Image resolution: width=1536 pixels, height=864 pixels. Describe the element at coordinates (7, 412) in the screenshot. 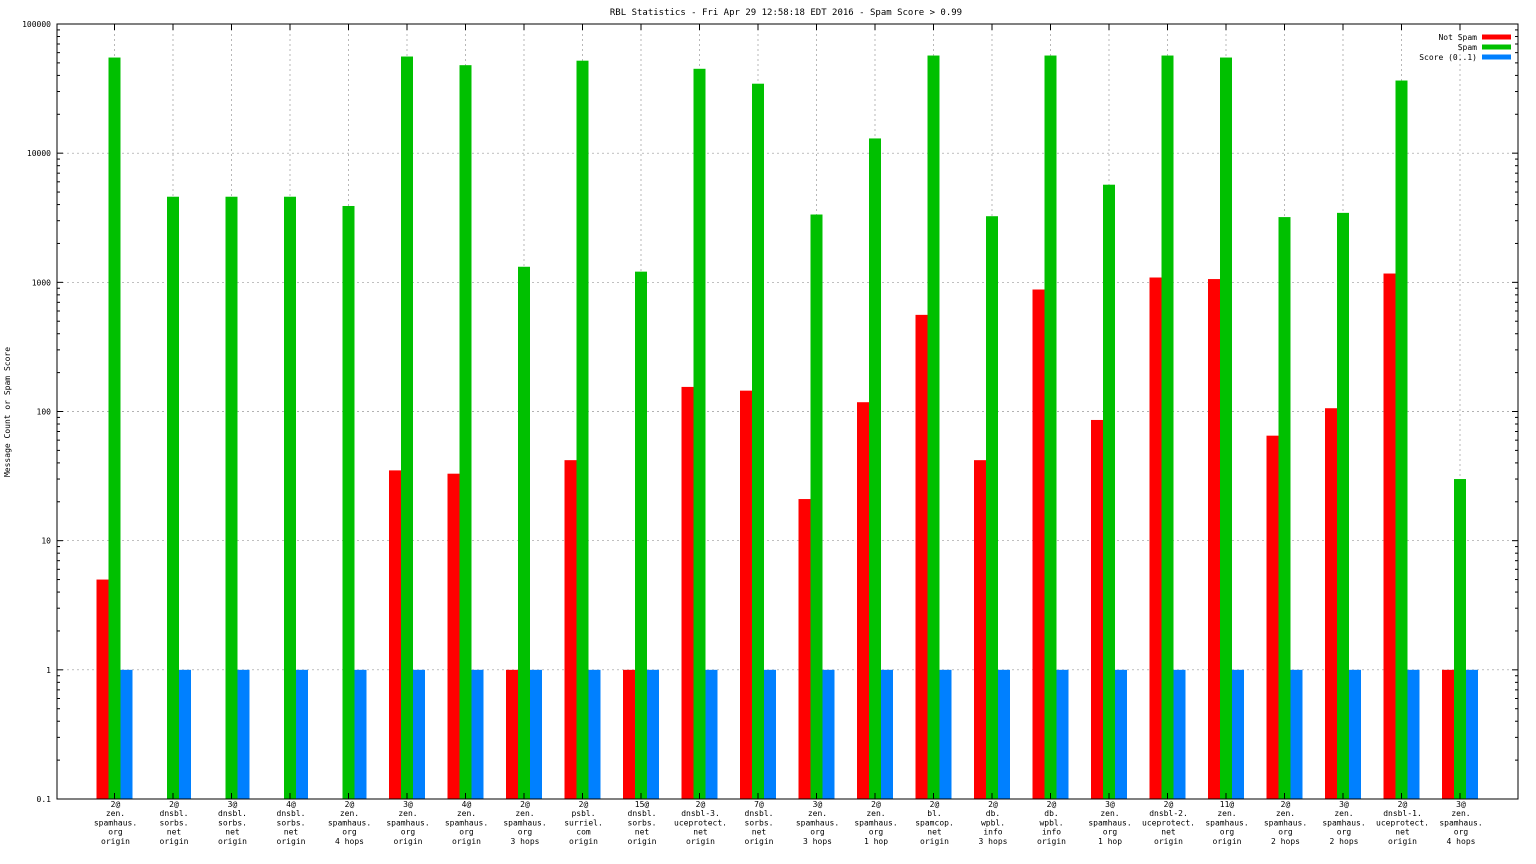

I see `y-axis-label: Message Count or Spam Score` at that location.